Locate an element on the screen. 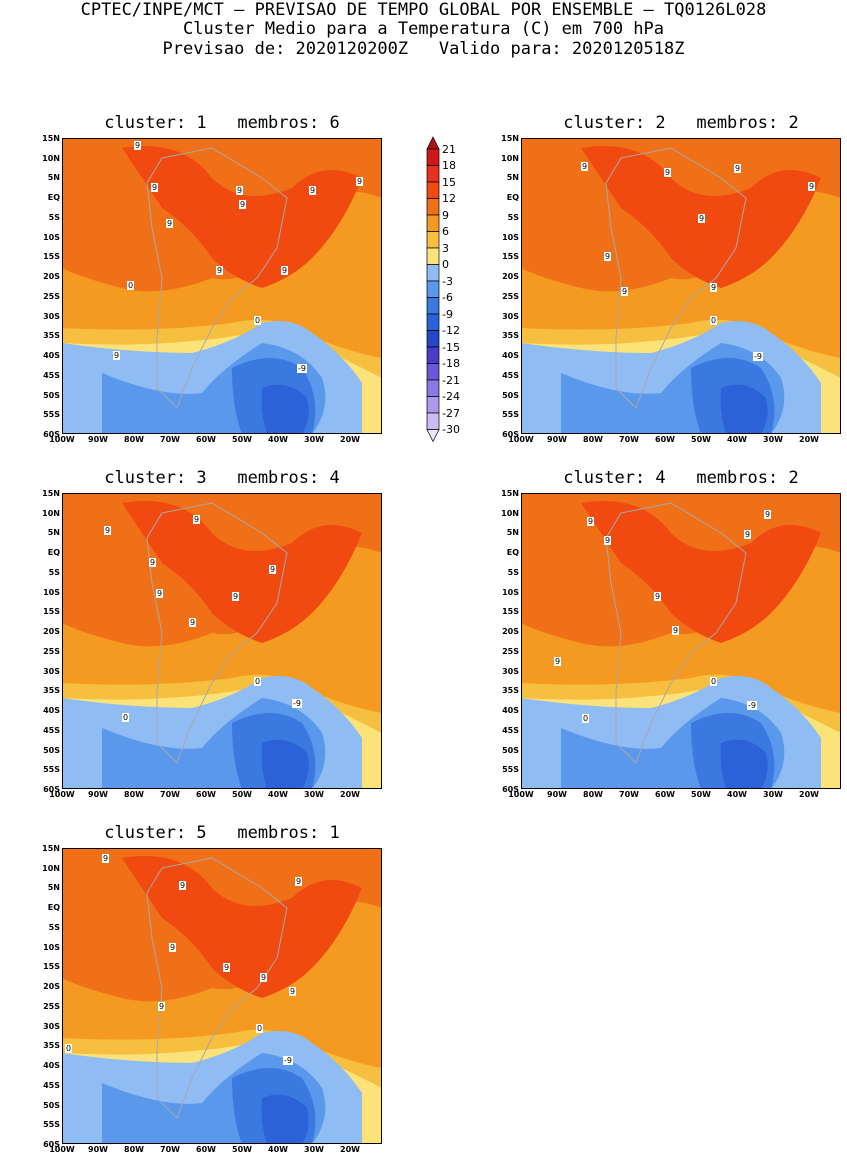 Image resolution: width=847 pixels, height=1157 pixels. lat-tick-label: 25S is located at coordinates (510, 296).